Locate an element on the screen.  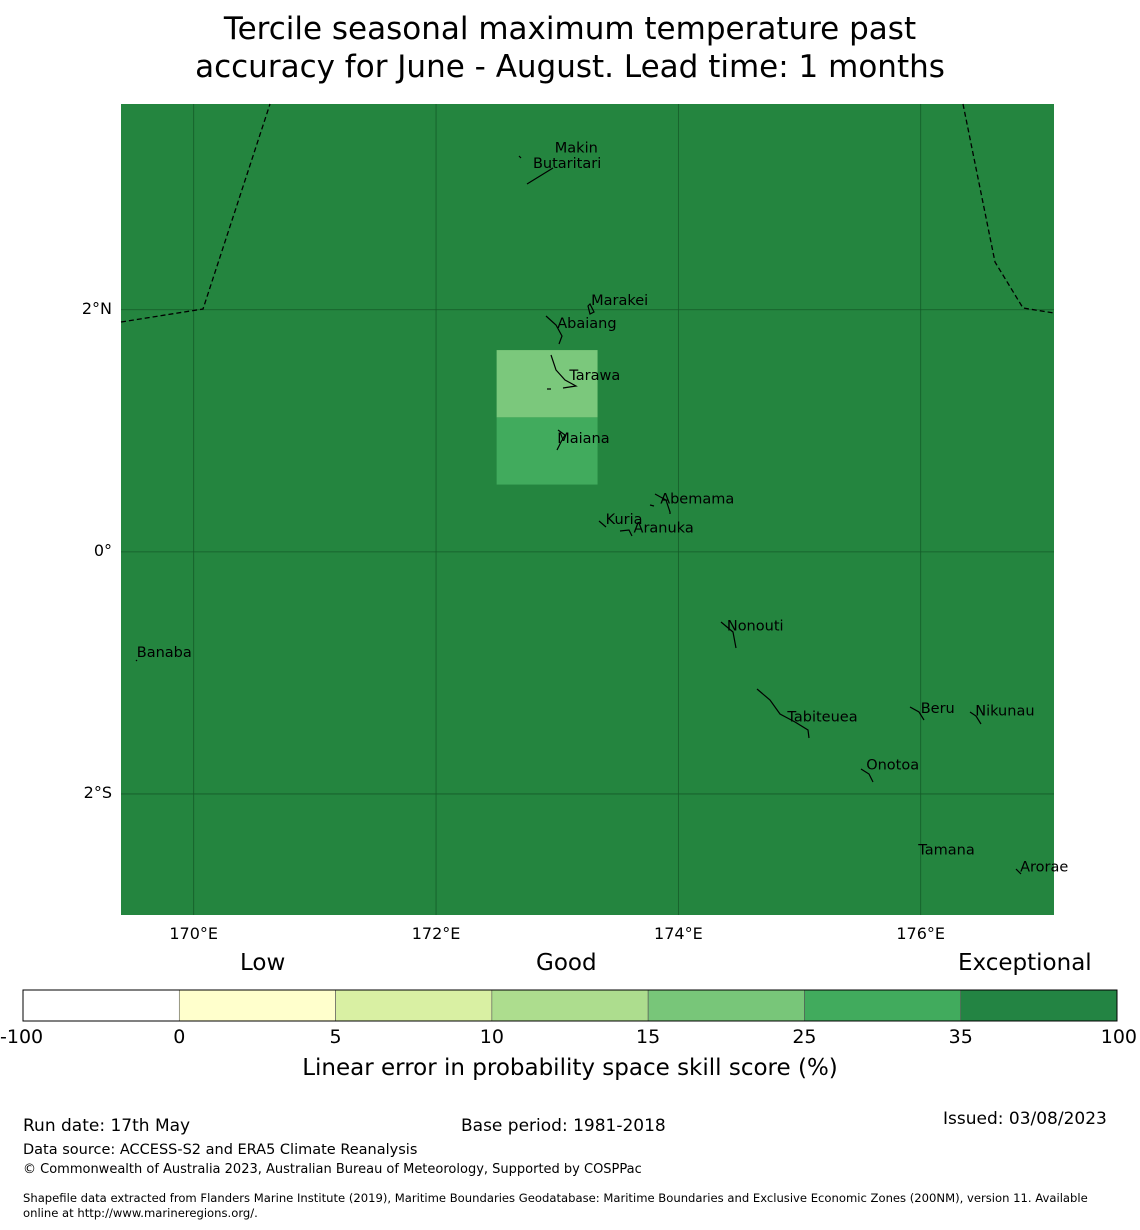
lat-tick-label: 2°S is located at coordinates (97, 792).